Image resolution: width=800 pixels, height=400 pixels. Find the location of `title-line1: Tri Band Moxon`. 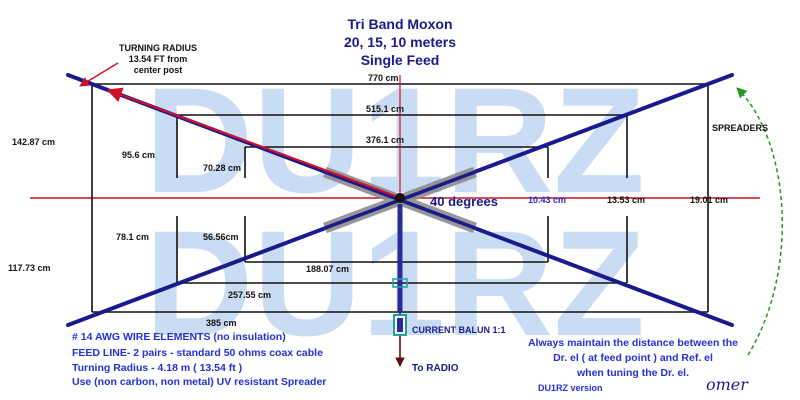

title-line1: Tri Band Moxon is located at coordinates (400, 24).